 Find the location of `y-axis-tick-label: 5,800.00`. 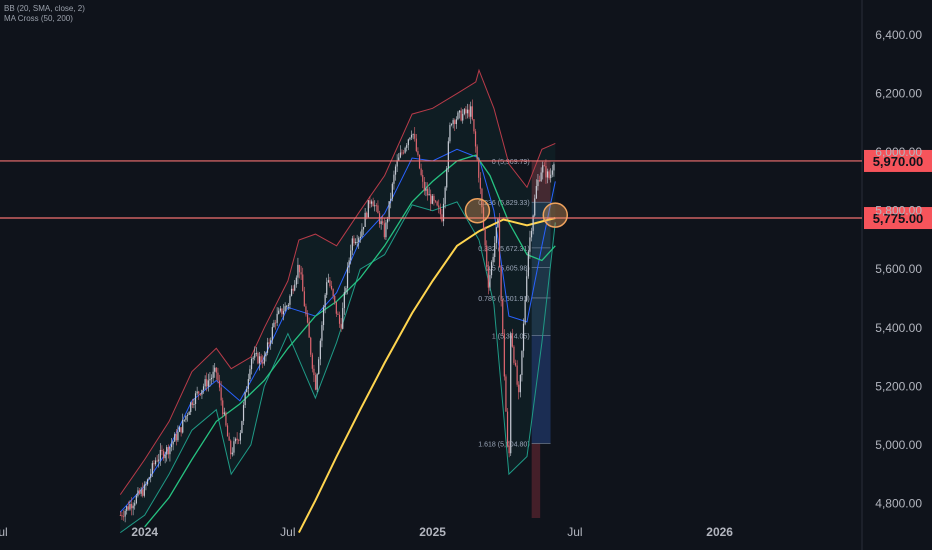

y-axis-tick-label: 5,800.00 is located at coordinates (898, 211).